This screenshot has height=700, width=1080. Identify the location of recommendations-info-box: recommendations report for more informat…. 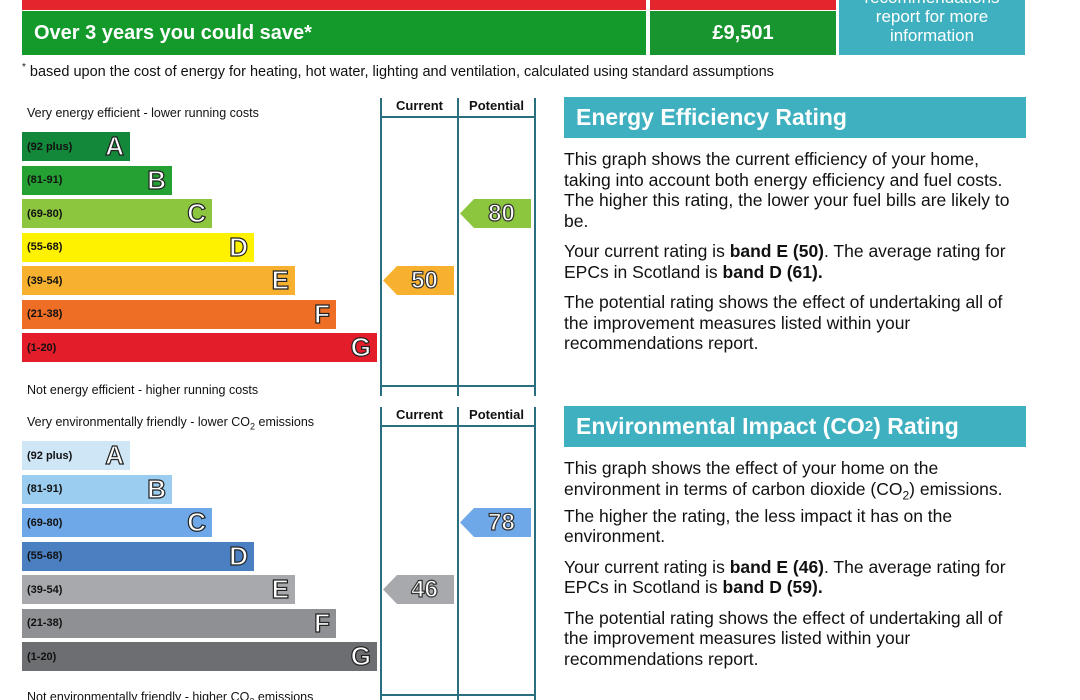
(932, 27).